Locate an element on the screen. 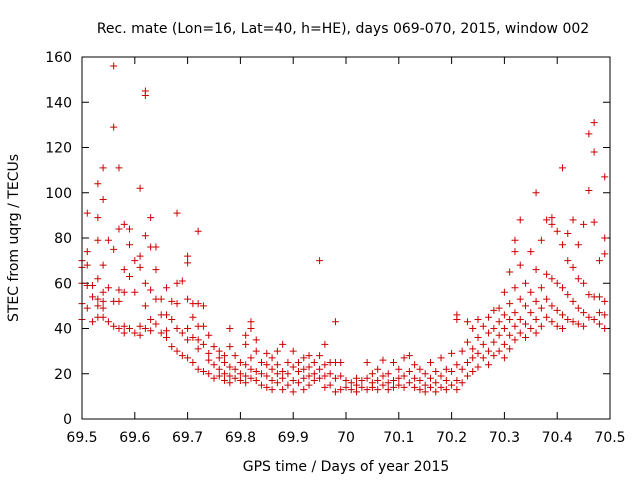  y-tick-label: 60 is located at coordinates (63, 284).